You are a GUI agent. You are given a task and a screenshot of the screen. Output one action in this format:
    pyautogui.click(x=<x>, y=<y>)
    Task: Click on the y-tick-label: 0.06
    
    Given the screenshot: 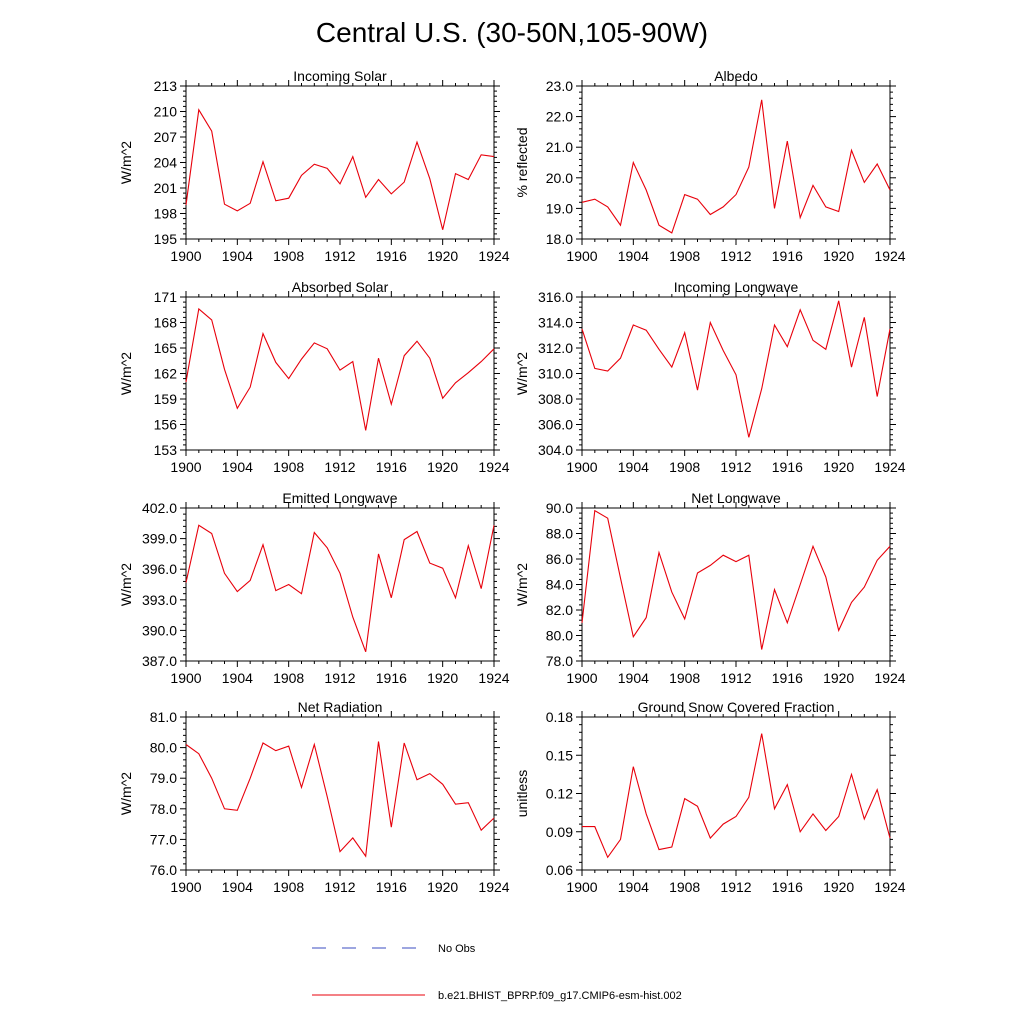 What is the action you would take?
    pyautogui.click(x=559, y=870)
    